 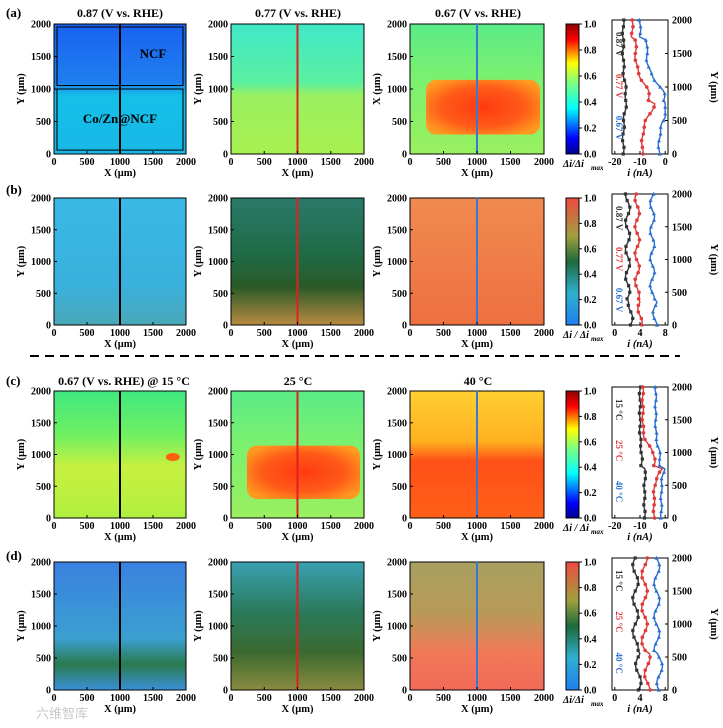 I want to click on legend-entry: 40 °C, so click(x=619, y=663).